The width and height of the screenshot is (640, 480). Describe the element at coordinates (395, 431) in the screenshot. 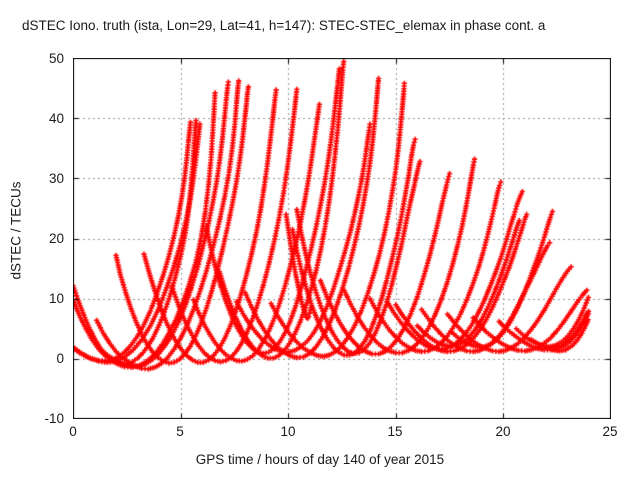

I see `xtick-label-15: 15` at that location.